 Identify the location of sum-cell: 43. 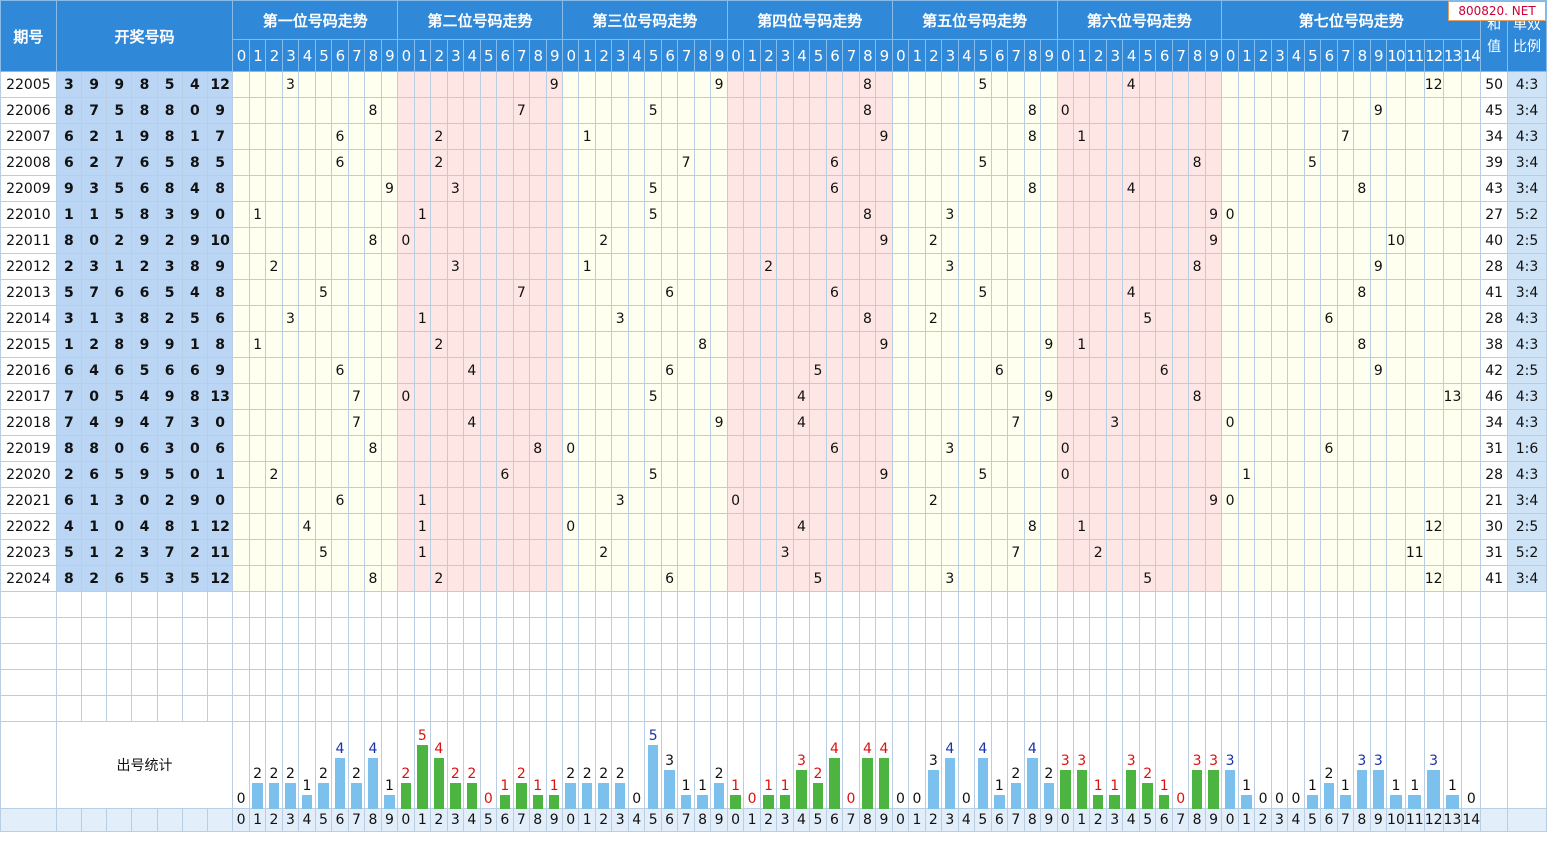
(1494, 188).